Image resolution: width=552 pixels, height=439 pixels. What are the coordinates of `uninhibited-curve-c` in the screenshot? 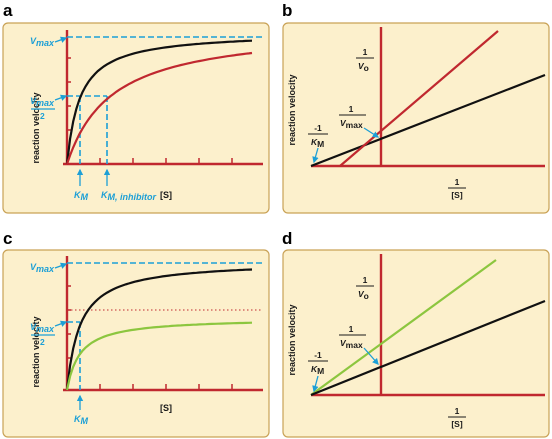 It's located at (159, 329).